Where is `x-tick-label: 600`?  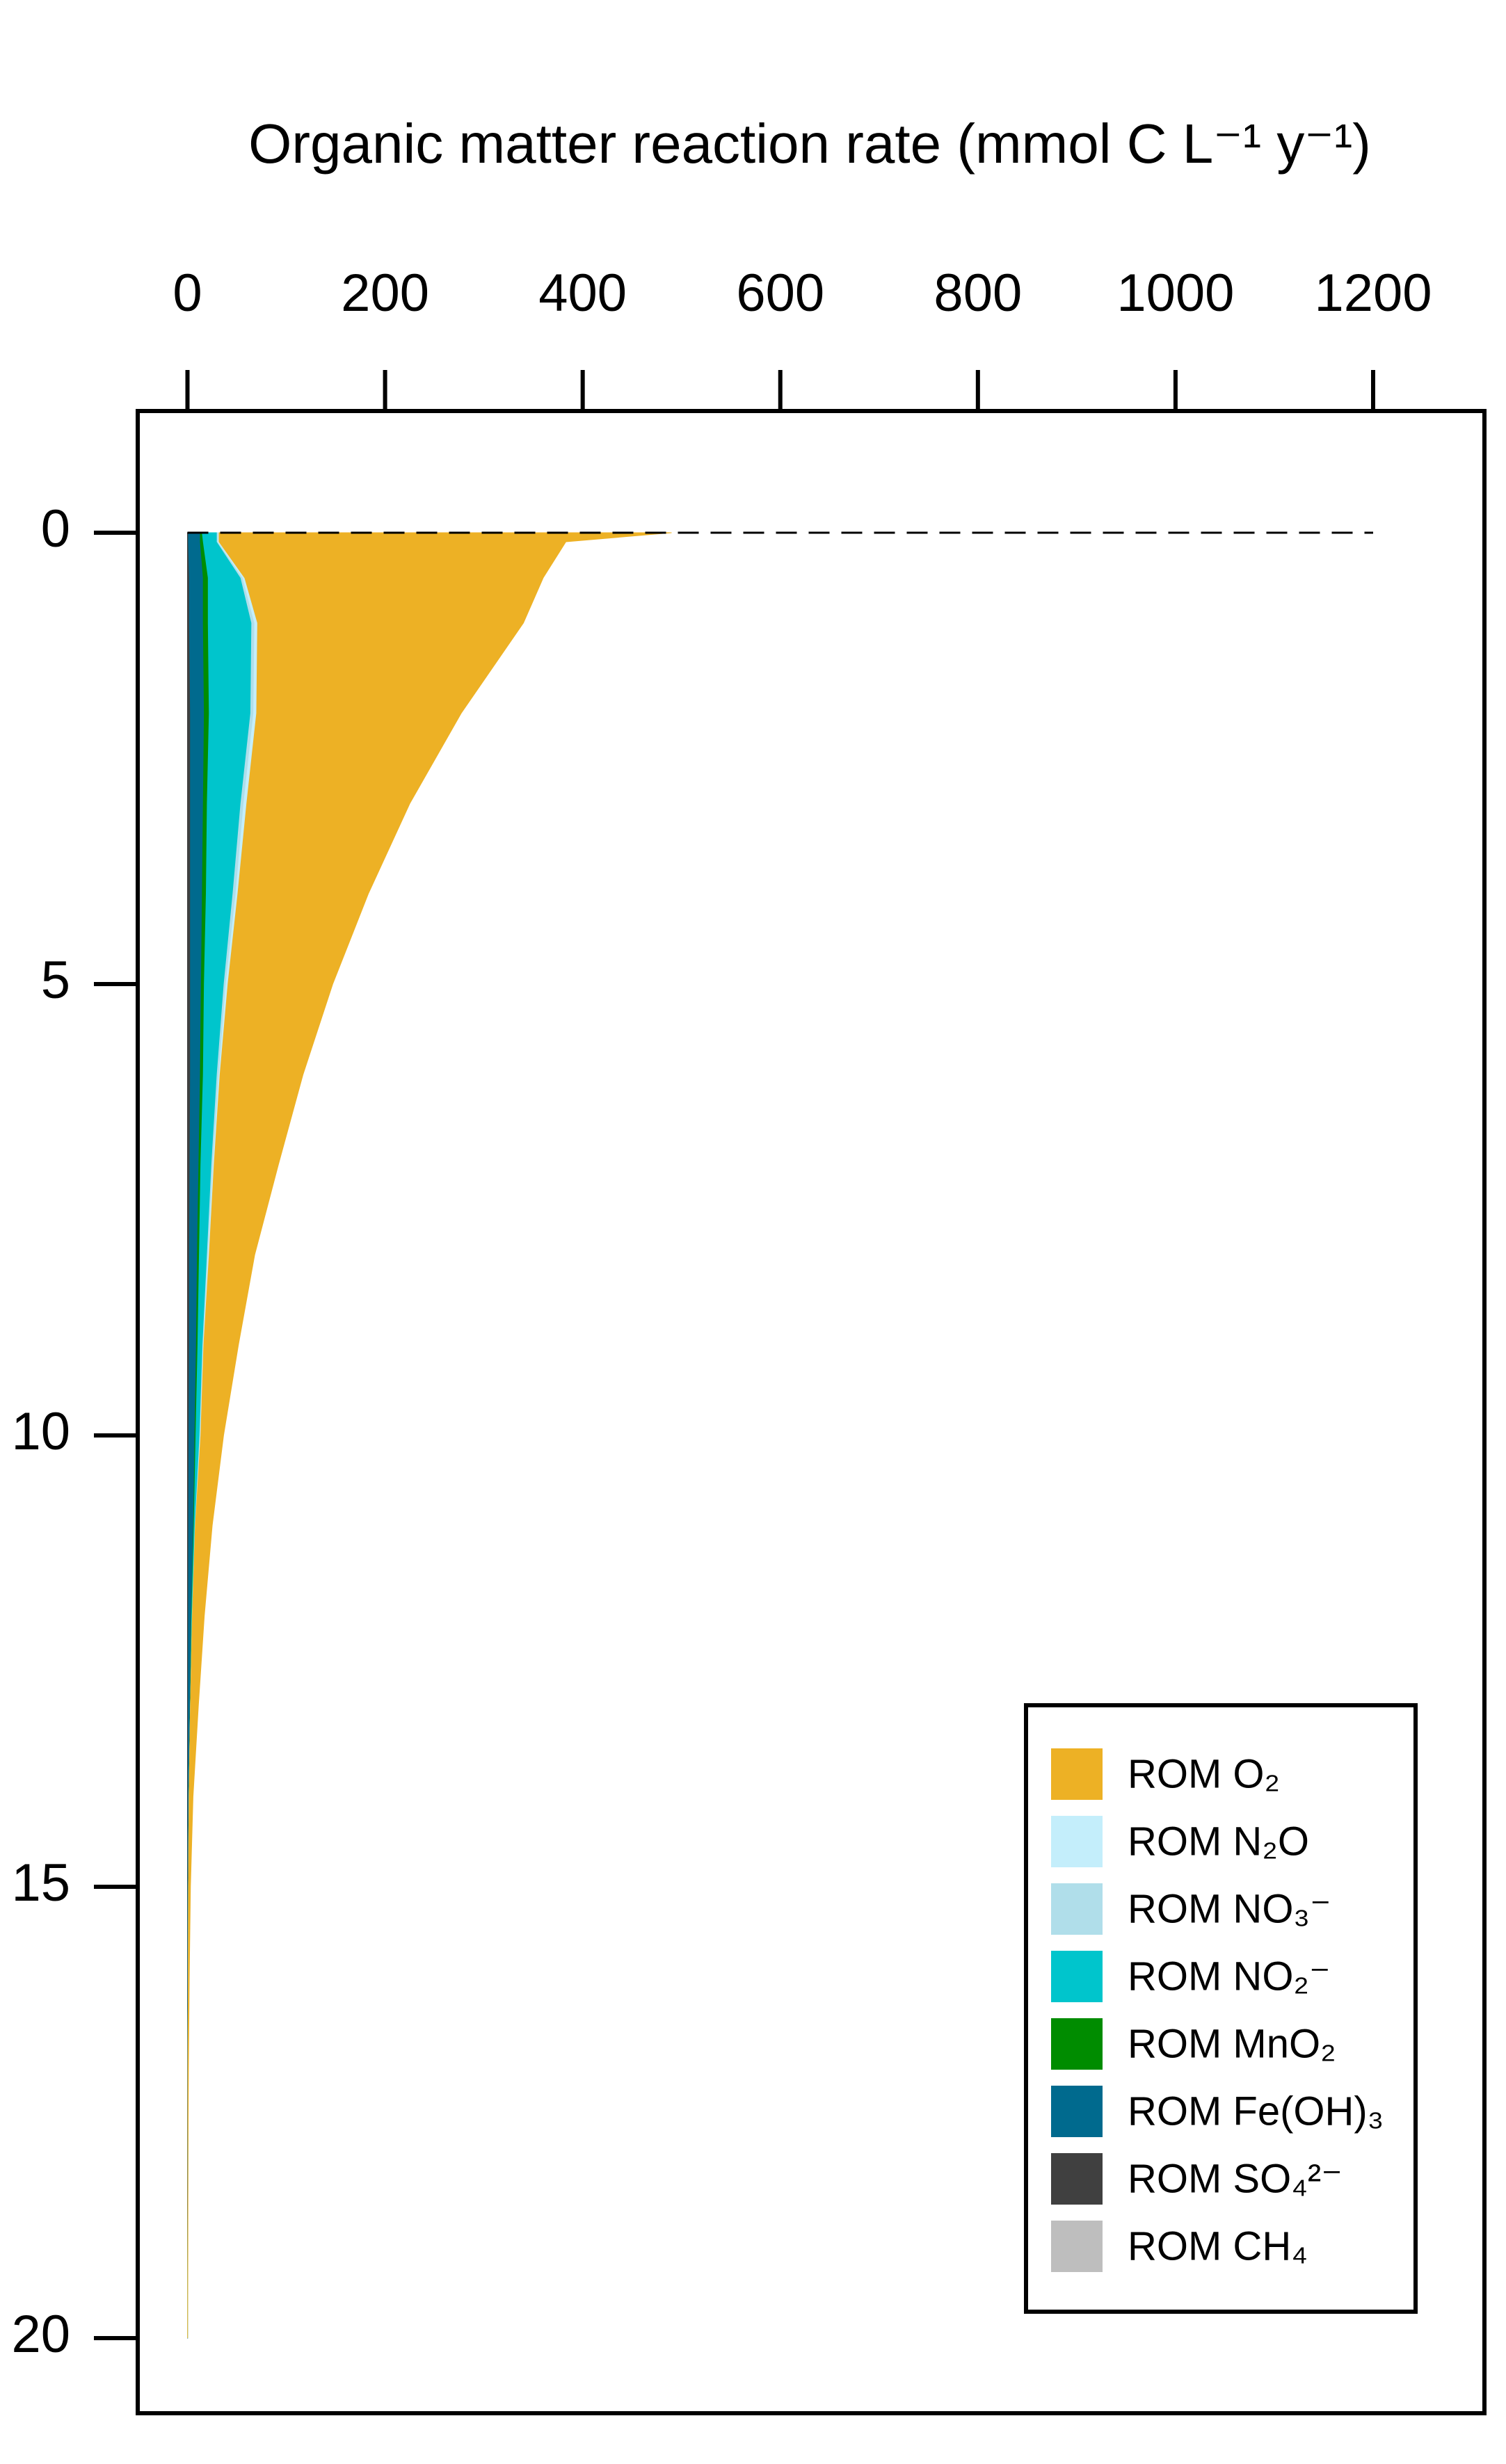
x-tick-label: 600 is located at coordinates (780, 293).